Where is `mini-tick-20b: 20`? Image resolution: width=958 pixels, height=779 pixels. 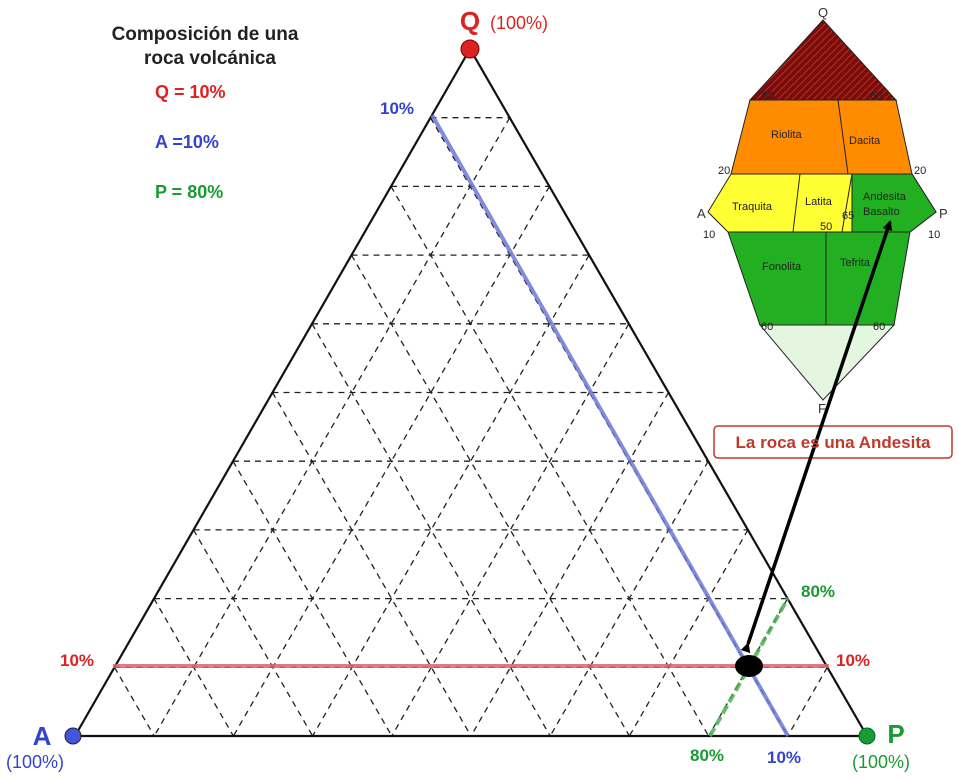 mini-tick-20b: 20 is located at coordinates (920, 171).